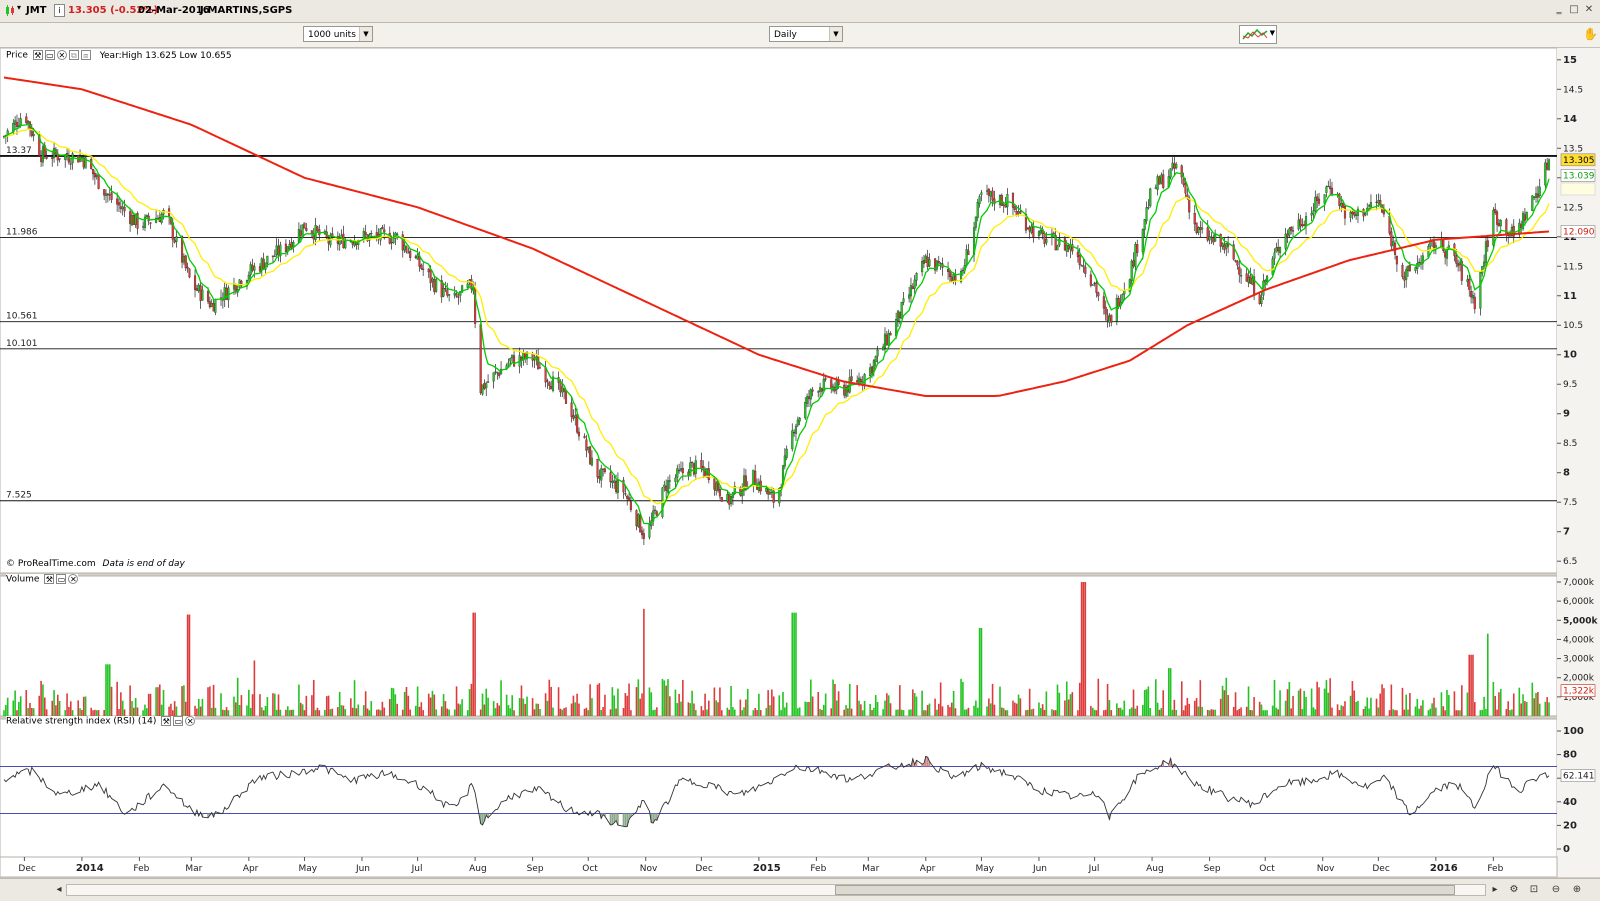 The height and width of the screenshot is (901, 1600). Describe the element at coordinates (1574, 9) in the screenshot. I see `maximize-icon: □` at that location.